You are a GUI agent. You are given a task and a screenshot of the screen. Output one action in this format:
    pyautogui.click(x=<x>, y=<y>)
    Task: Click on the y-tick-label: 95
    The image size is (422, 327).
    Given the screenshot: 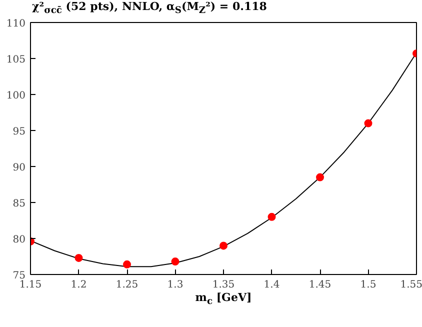 What is the action you would take?
    pyautogui.click(x=19, y=132)
    